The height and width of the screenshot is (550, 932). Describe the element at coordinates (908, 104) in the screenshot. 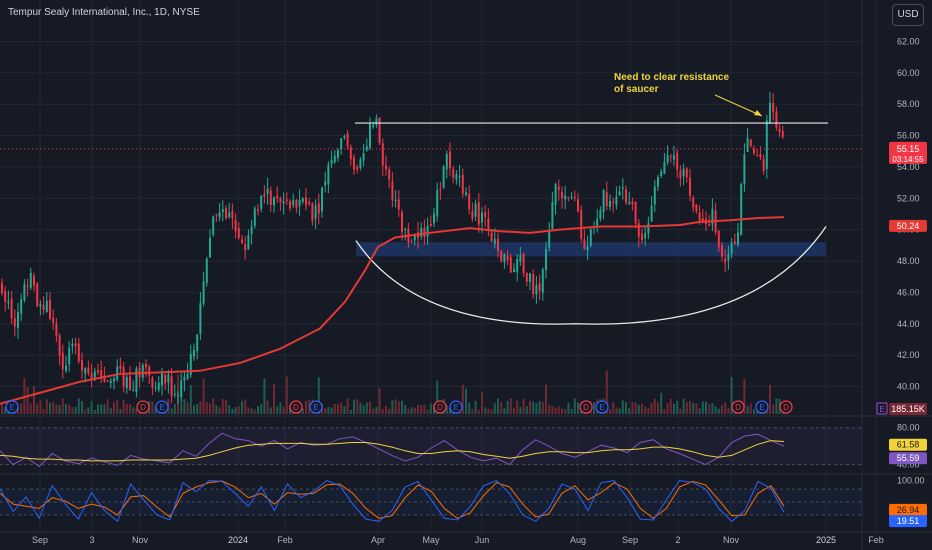

I see `price-tick-label: 58.00` at that location.